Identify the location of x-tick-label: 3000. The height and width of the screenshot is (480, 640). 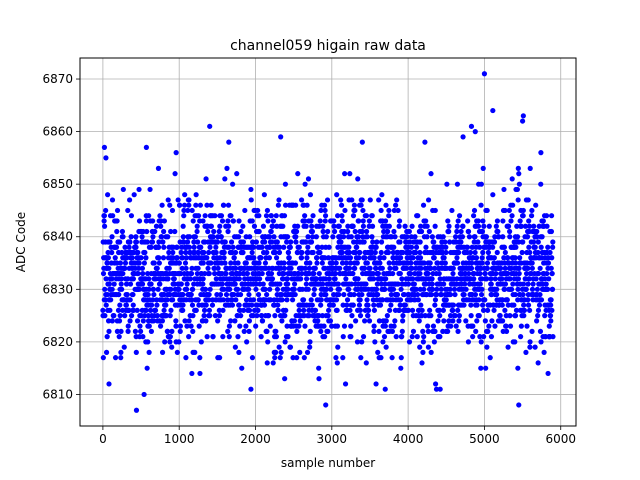
(332, 439).